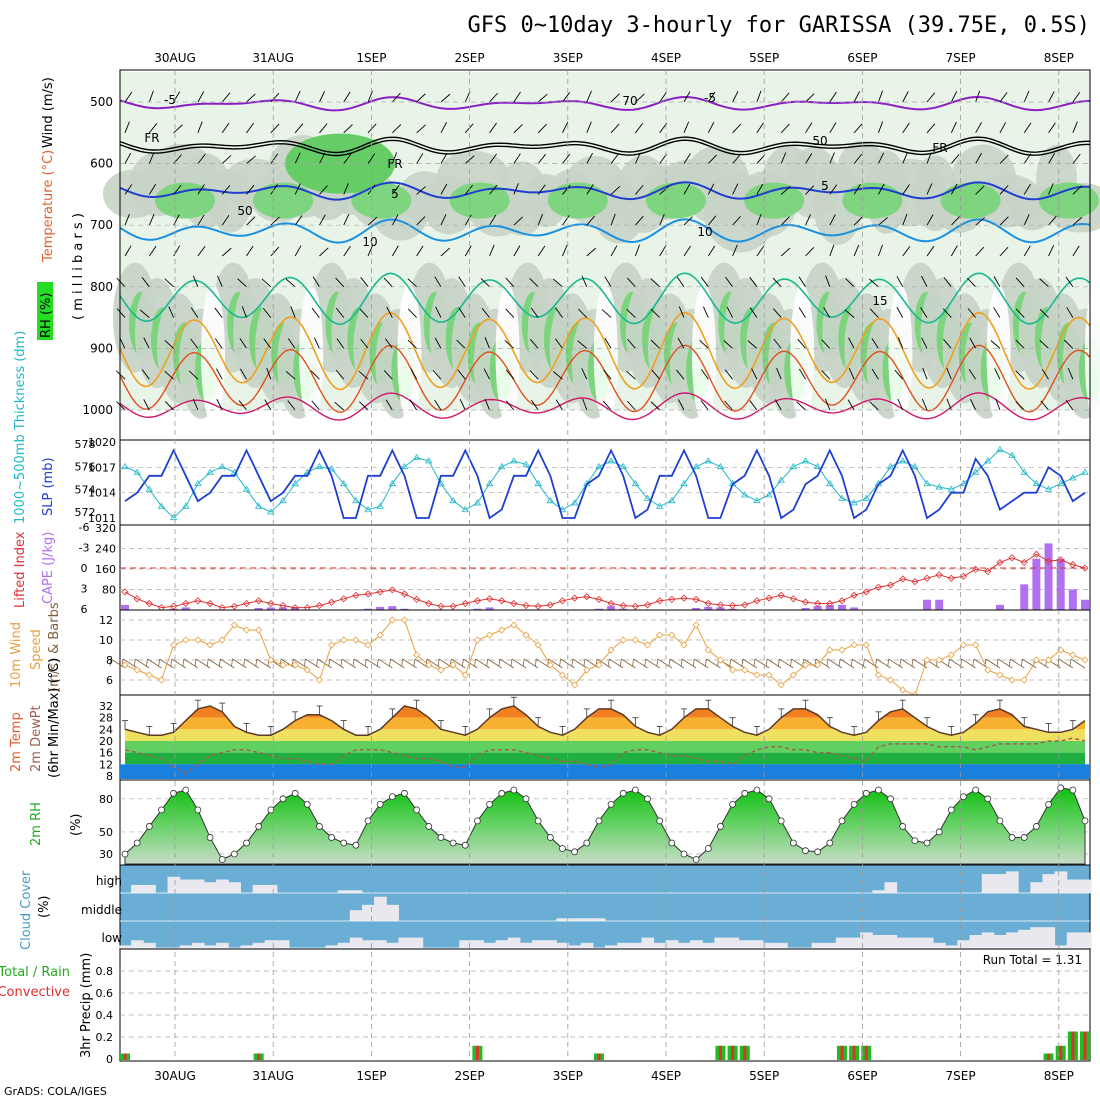  Describe the element at coordinates (507, 354) in the screenshot. I see `rh-dry-gap` at that location.